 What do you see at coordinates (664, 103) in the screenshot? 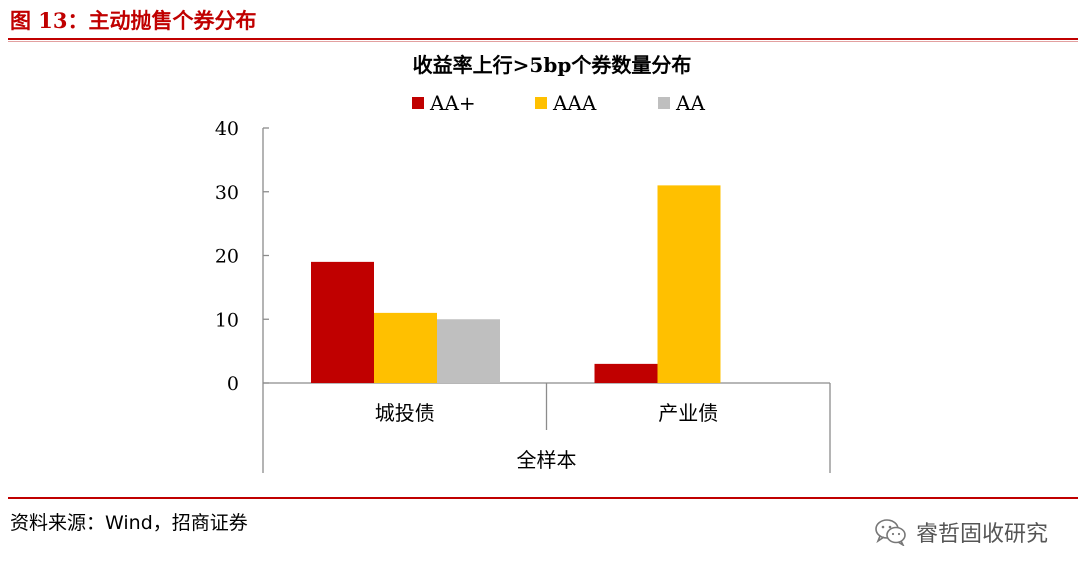
I see `legend-swatch-AA` at bounding box center [664, 103].